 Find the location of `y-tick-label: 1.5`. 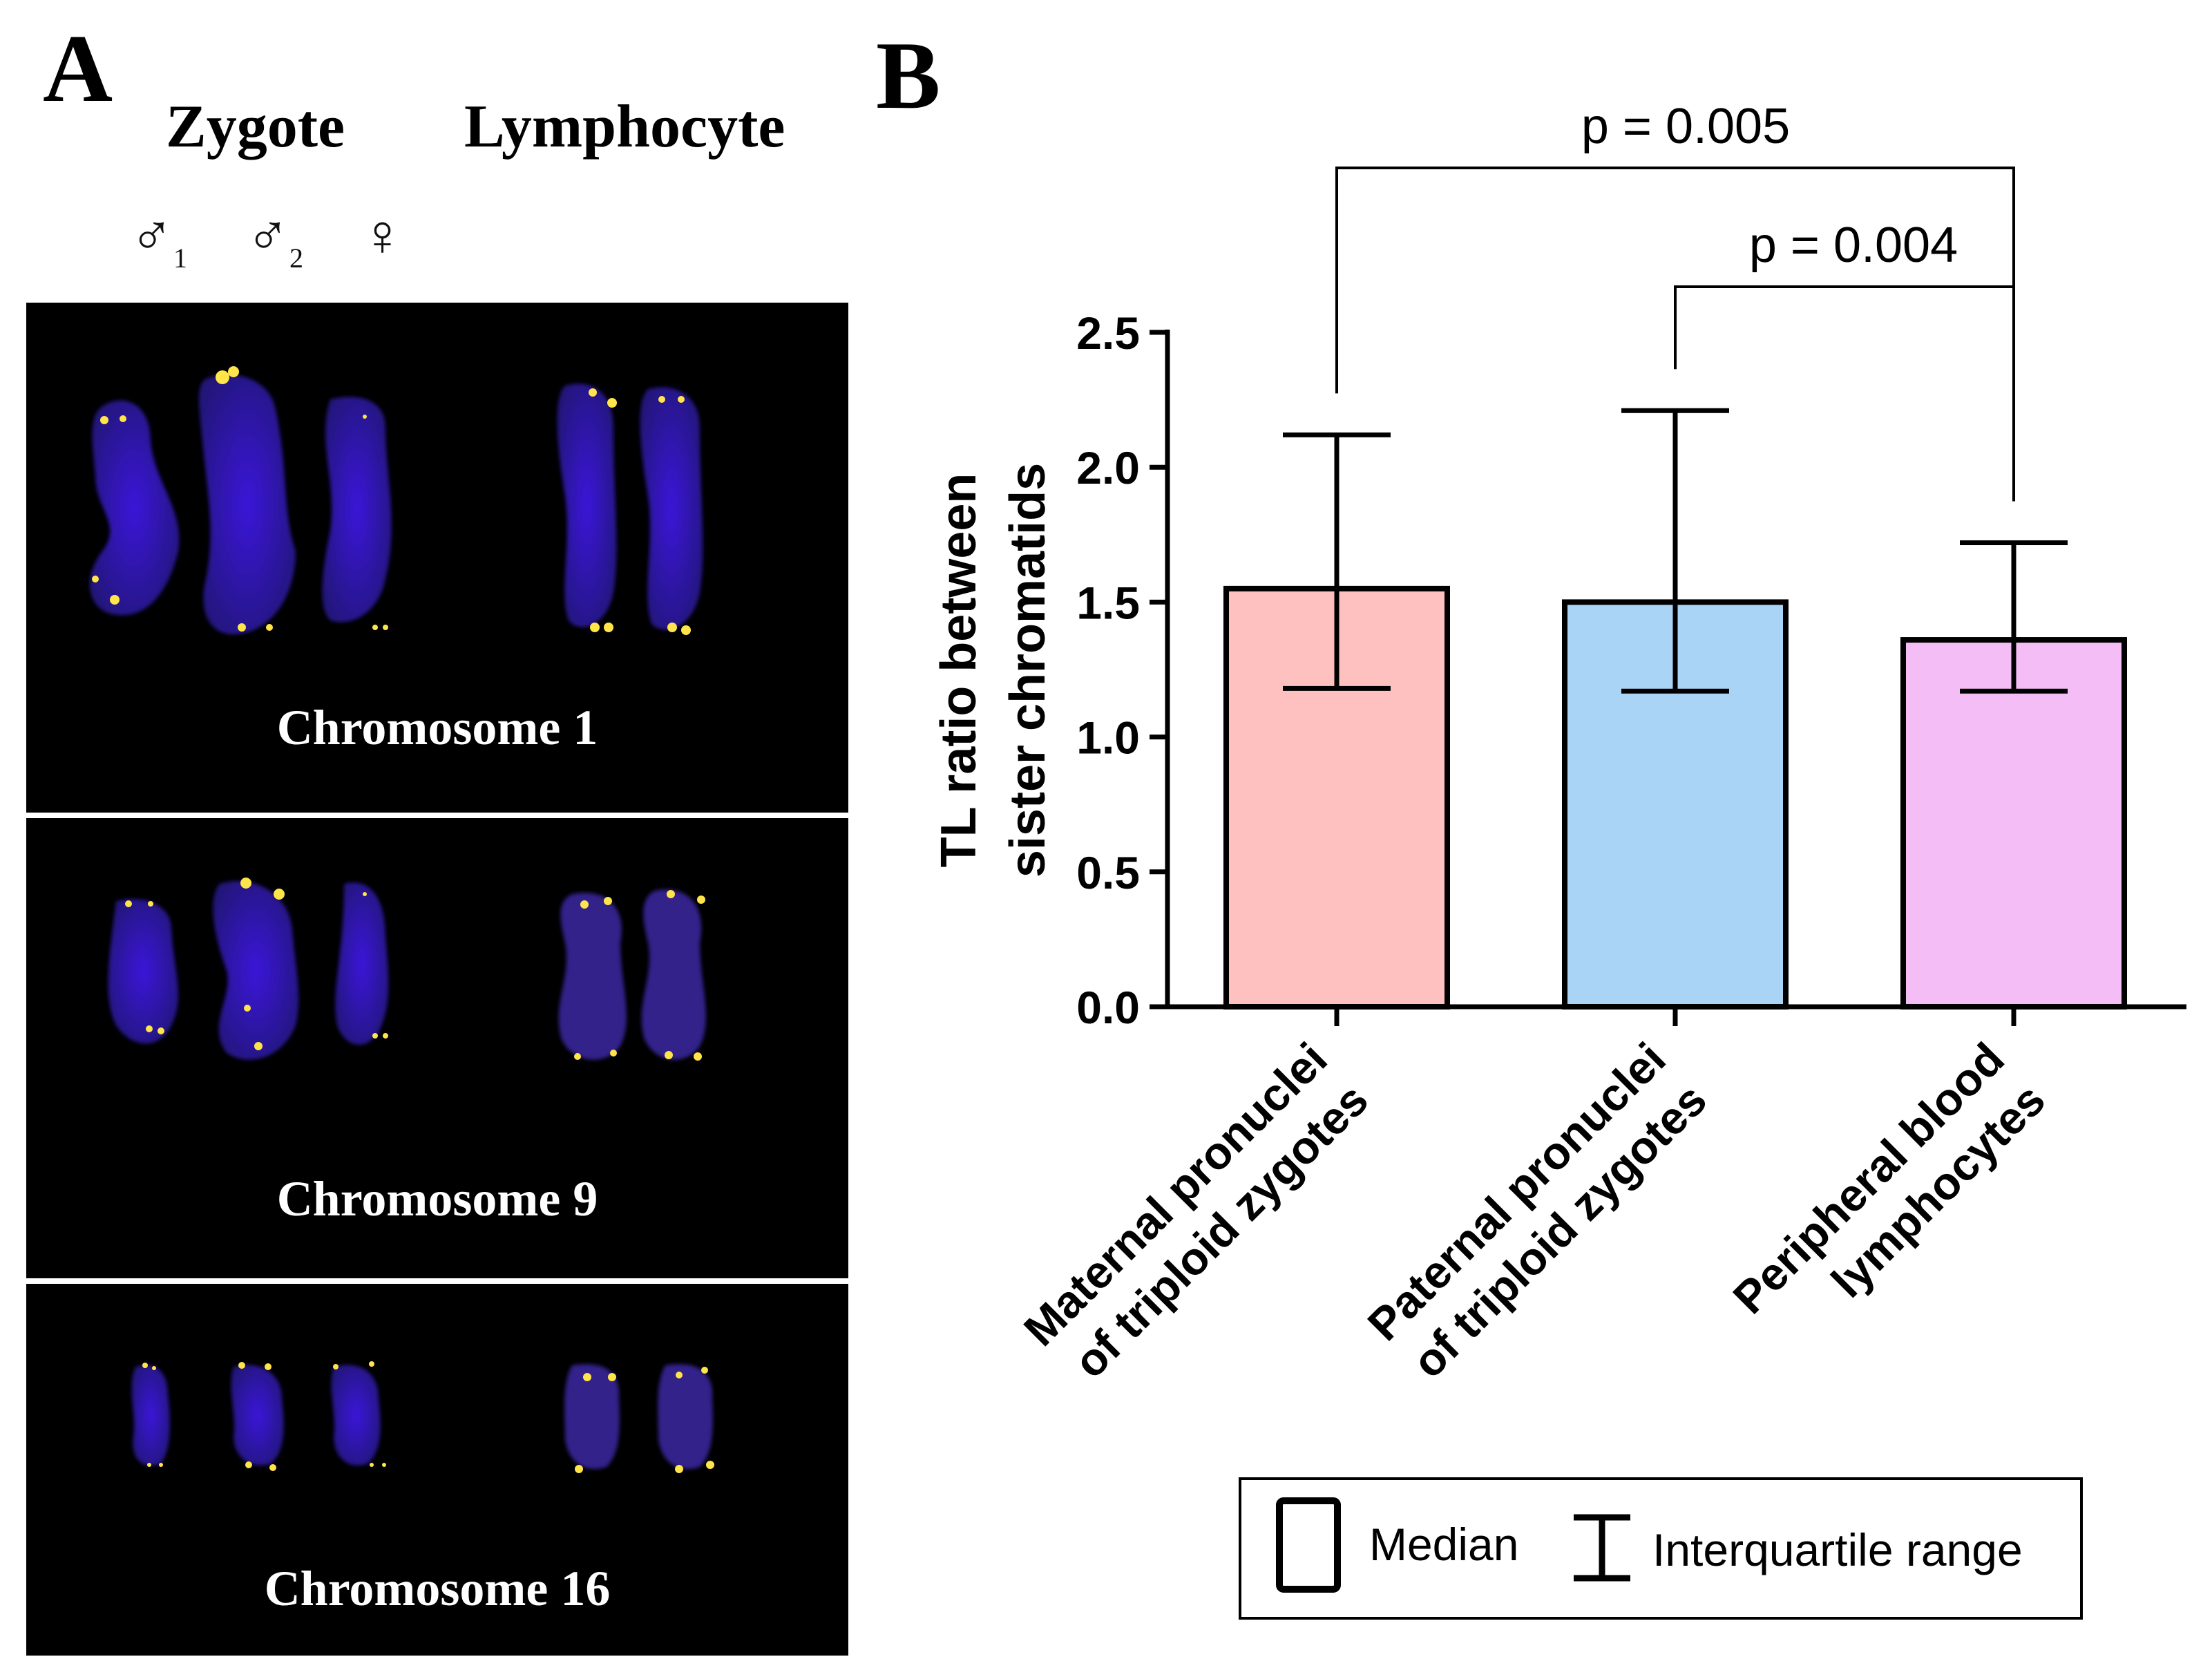

y-tick-label: 1.5 is located at coordinates (1108, 602).